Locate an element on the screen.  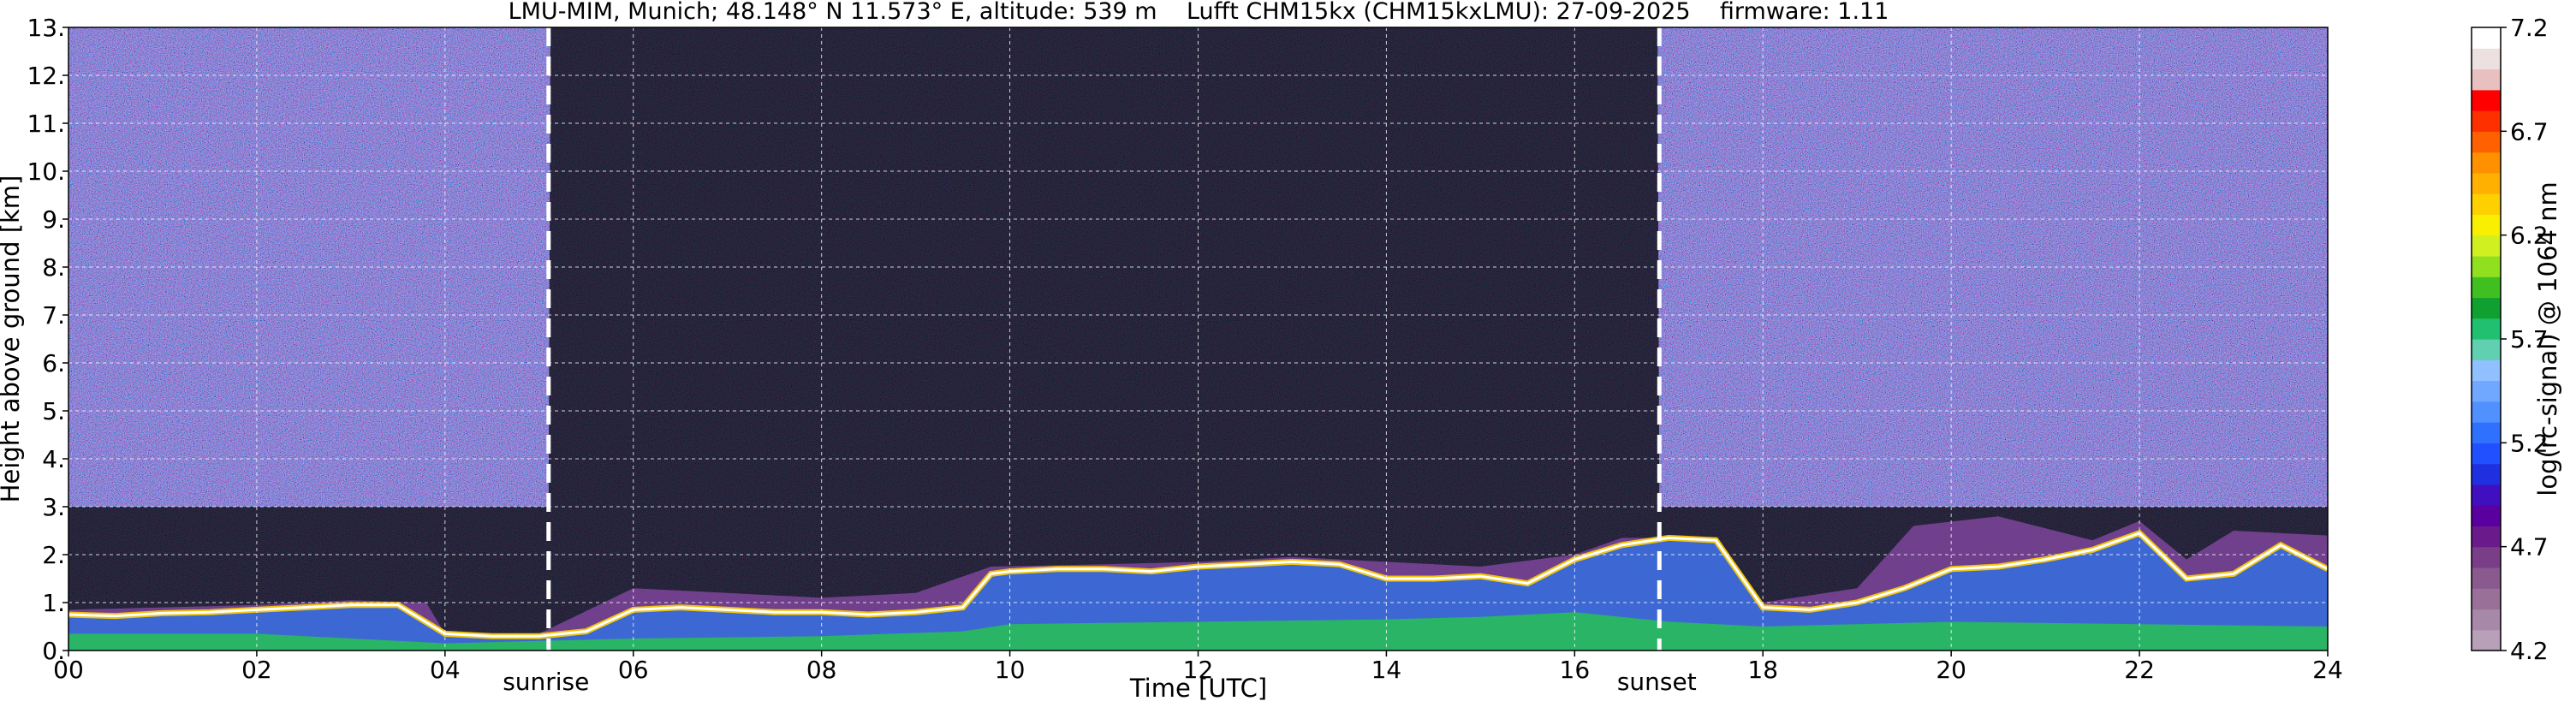
x-tick-label: 02 is located at coordinates (256, 670).